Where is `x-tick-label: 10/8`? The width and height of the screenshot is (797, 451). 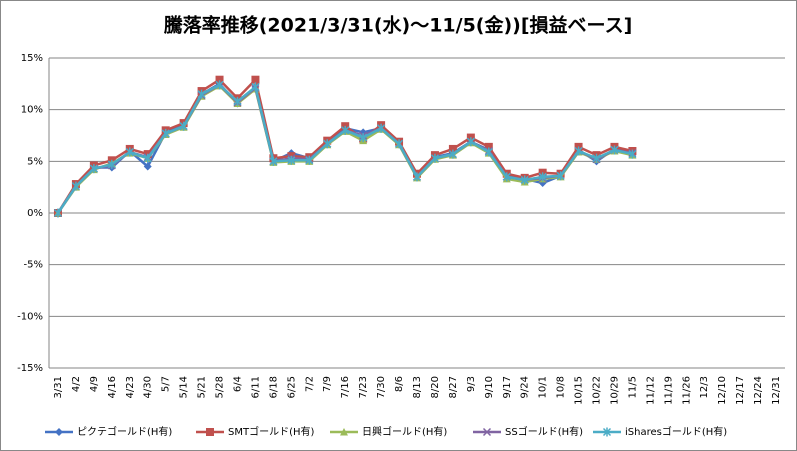 x-tick-label: 10/8 is located at coordinates (561, 387).